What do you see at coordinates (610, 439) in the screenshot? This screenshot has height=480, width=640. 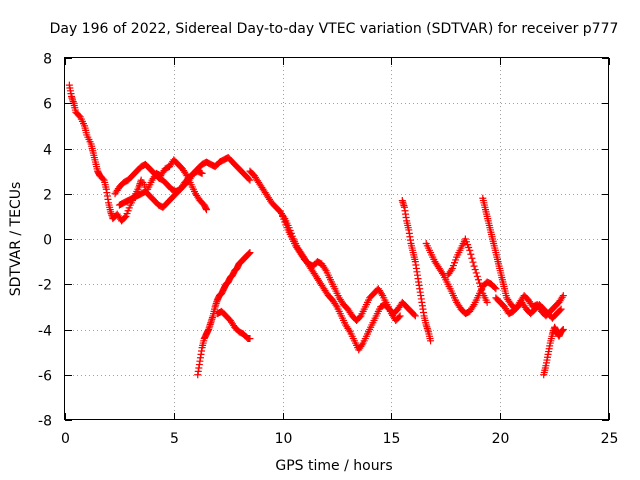 I see `x-tick-label: 25` at bounding box center [610, 439].